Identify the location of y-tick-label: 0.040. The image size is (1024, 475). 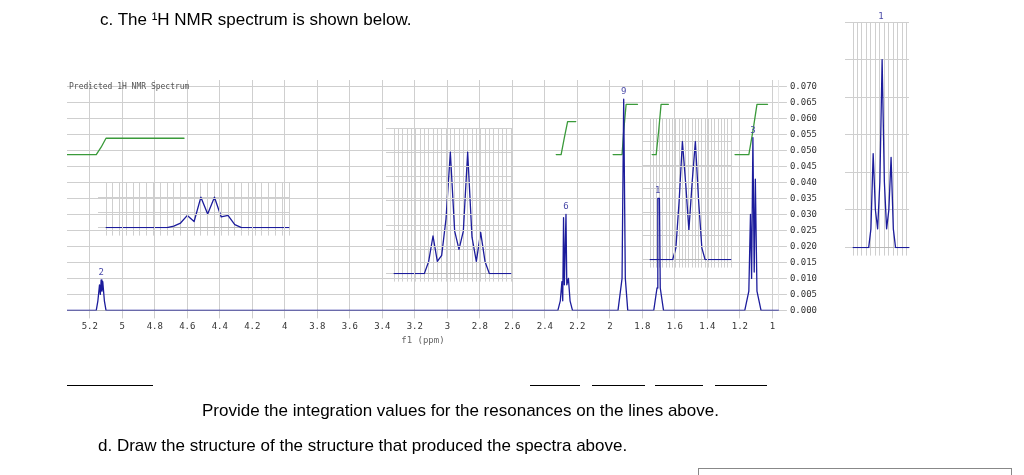
(803, 181).